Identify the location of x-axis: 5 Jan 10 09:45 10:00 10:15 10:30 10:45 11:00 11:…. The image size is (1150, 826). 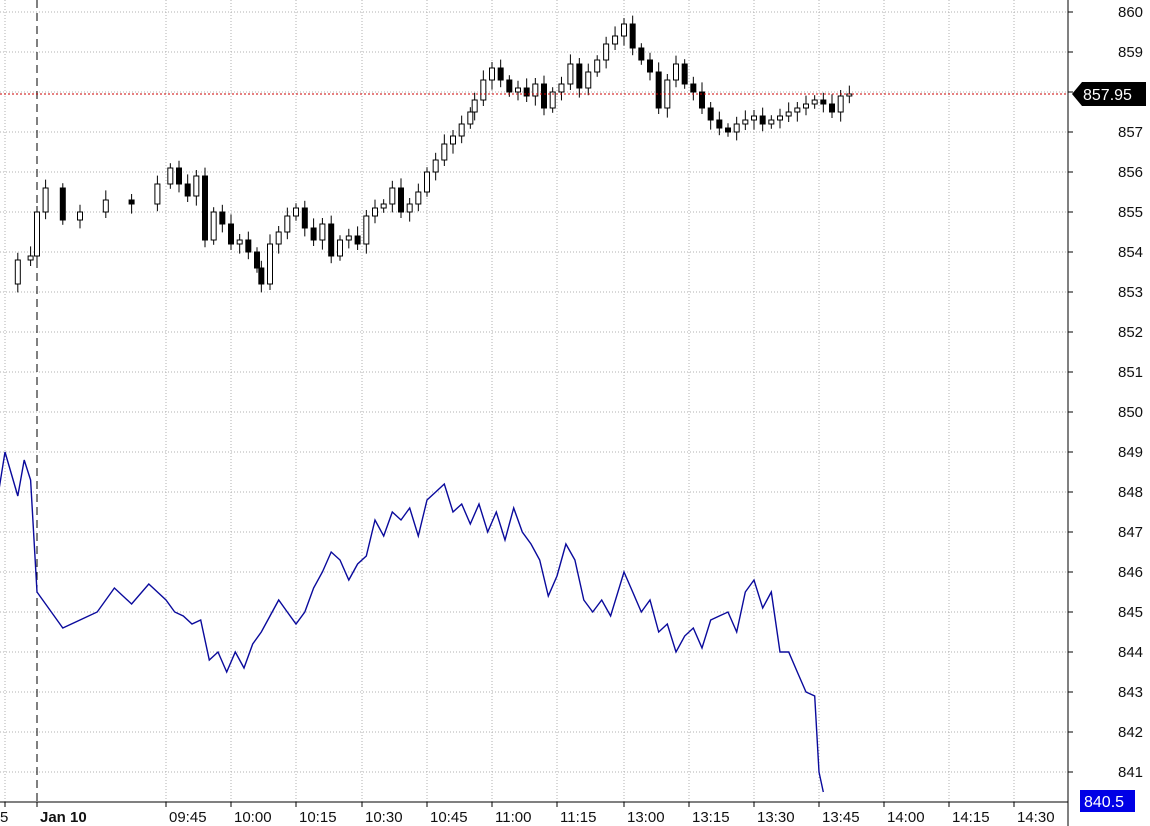
(527, 814).